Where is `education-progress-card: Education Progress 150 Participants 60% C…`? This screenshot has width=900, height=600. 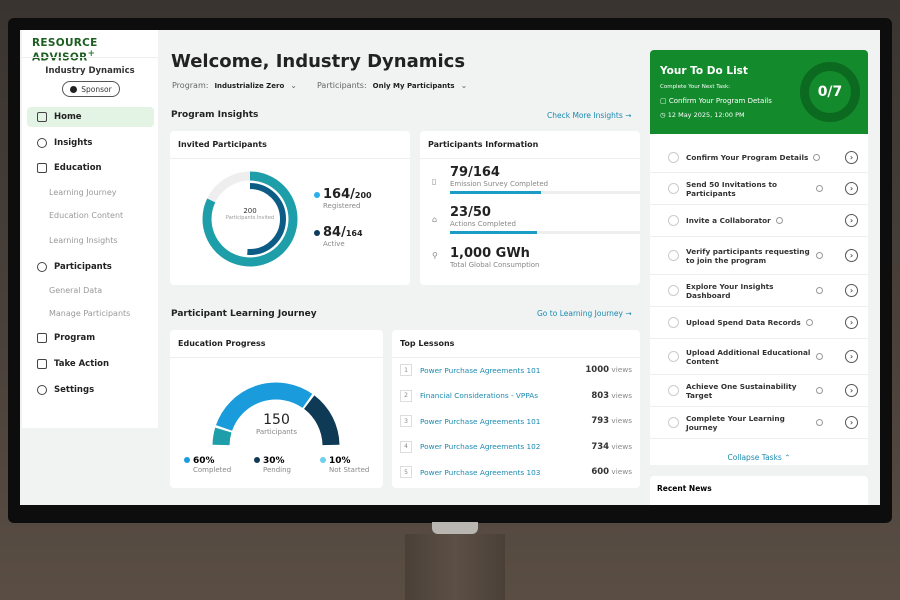
education-progress-card: Education Progress 150 Participants 60% C… is located at coordinates (276, 409).